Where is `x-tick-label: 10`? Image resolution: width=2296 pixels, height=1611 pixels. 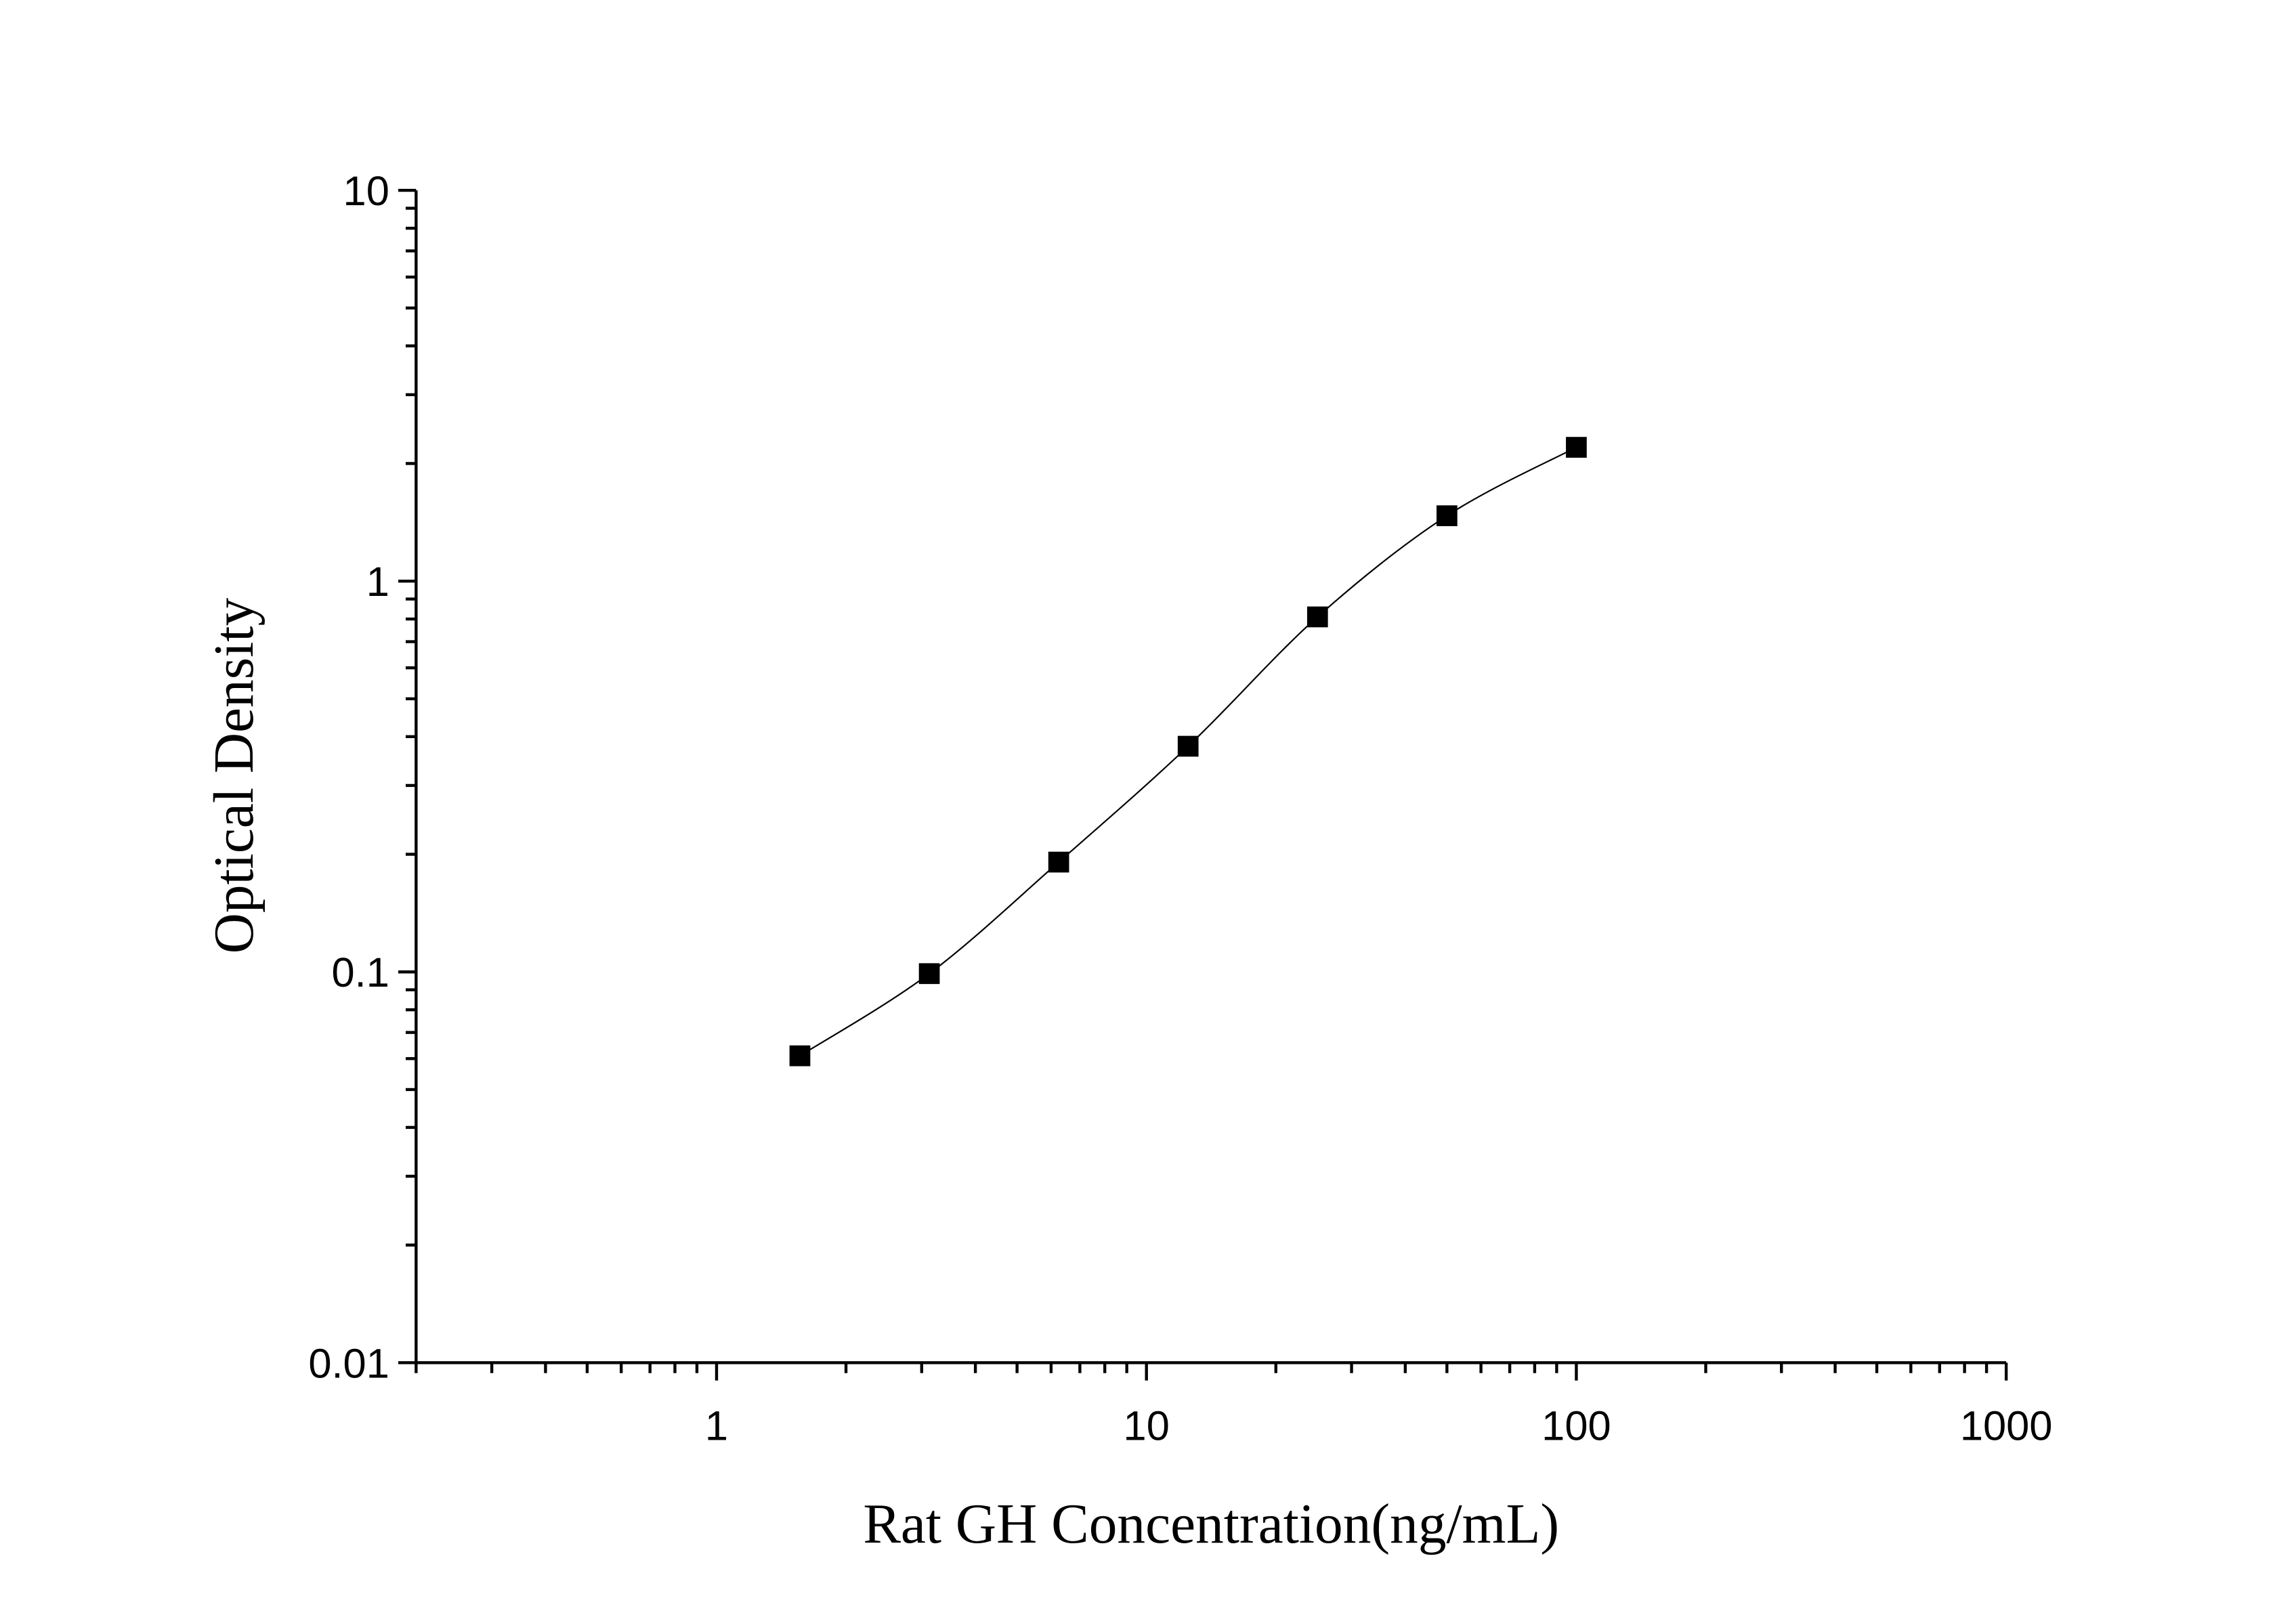
x-tick-label: 10 is located at coordinates (1147, 1425).